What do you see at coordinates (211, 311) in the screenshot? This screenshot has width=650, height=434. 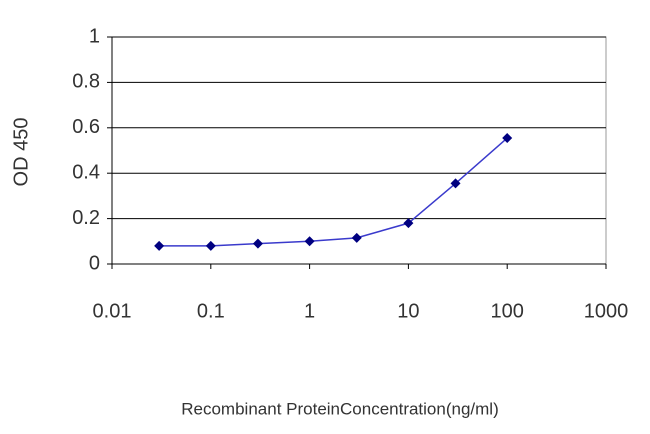 I see `x-tick-label: 0.1` at bounding box center [211, 311].